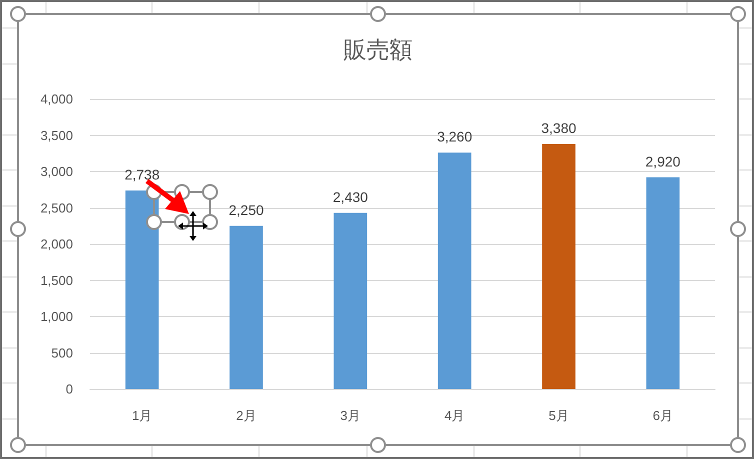  I want to click on y-tick-label: 1,500, so click(56, 280).